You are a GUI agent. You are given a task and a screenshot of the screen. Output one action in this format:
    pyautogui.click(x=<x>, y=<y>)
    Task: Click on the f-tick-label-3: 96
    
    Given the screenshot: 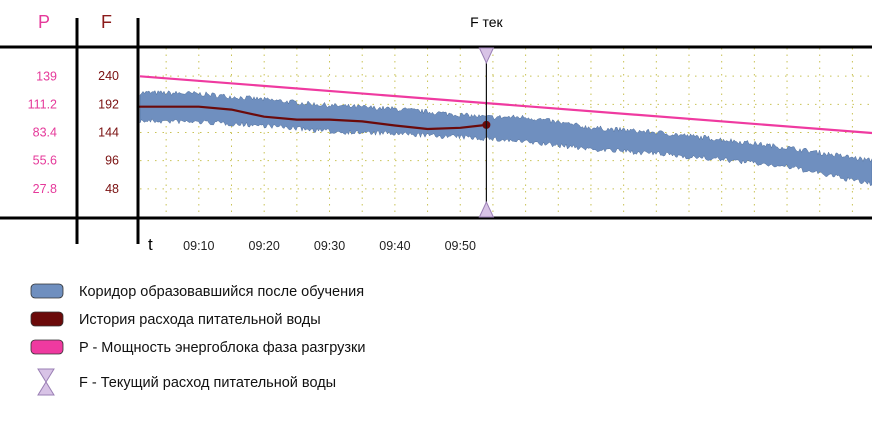 What is the action you would take?
    pyautogui.click(x=112, y=161)
    